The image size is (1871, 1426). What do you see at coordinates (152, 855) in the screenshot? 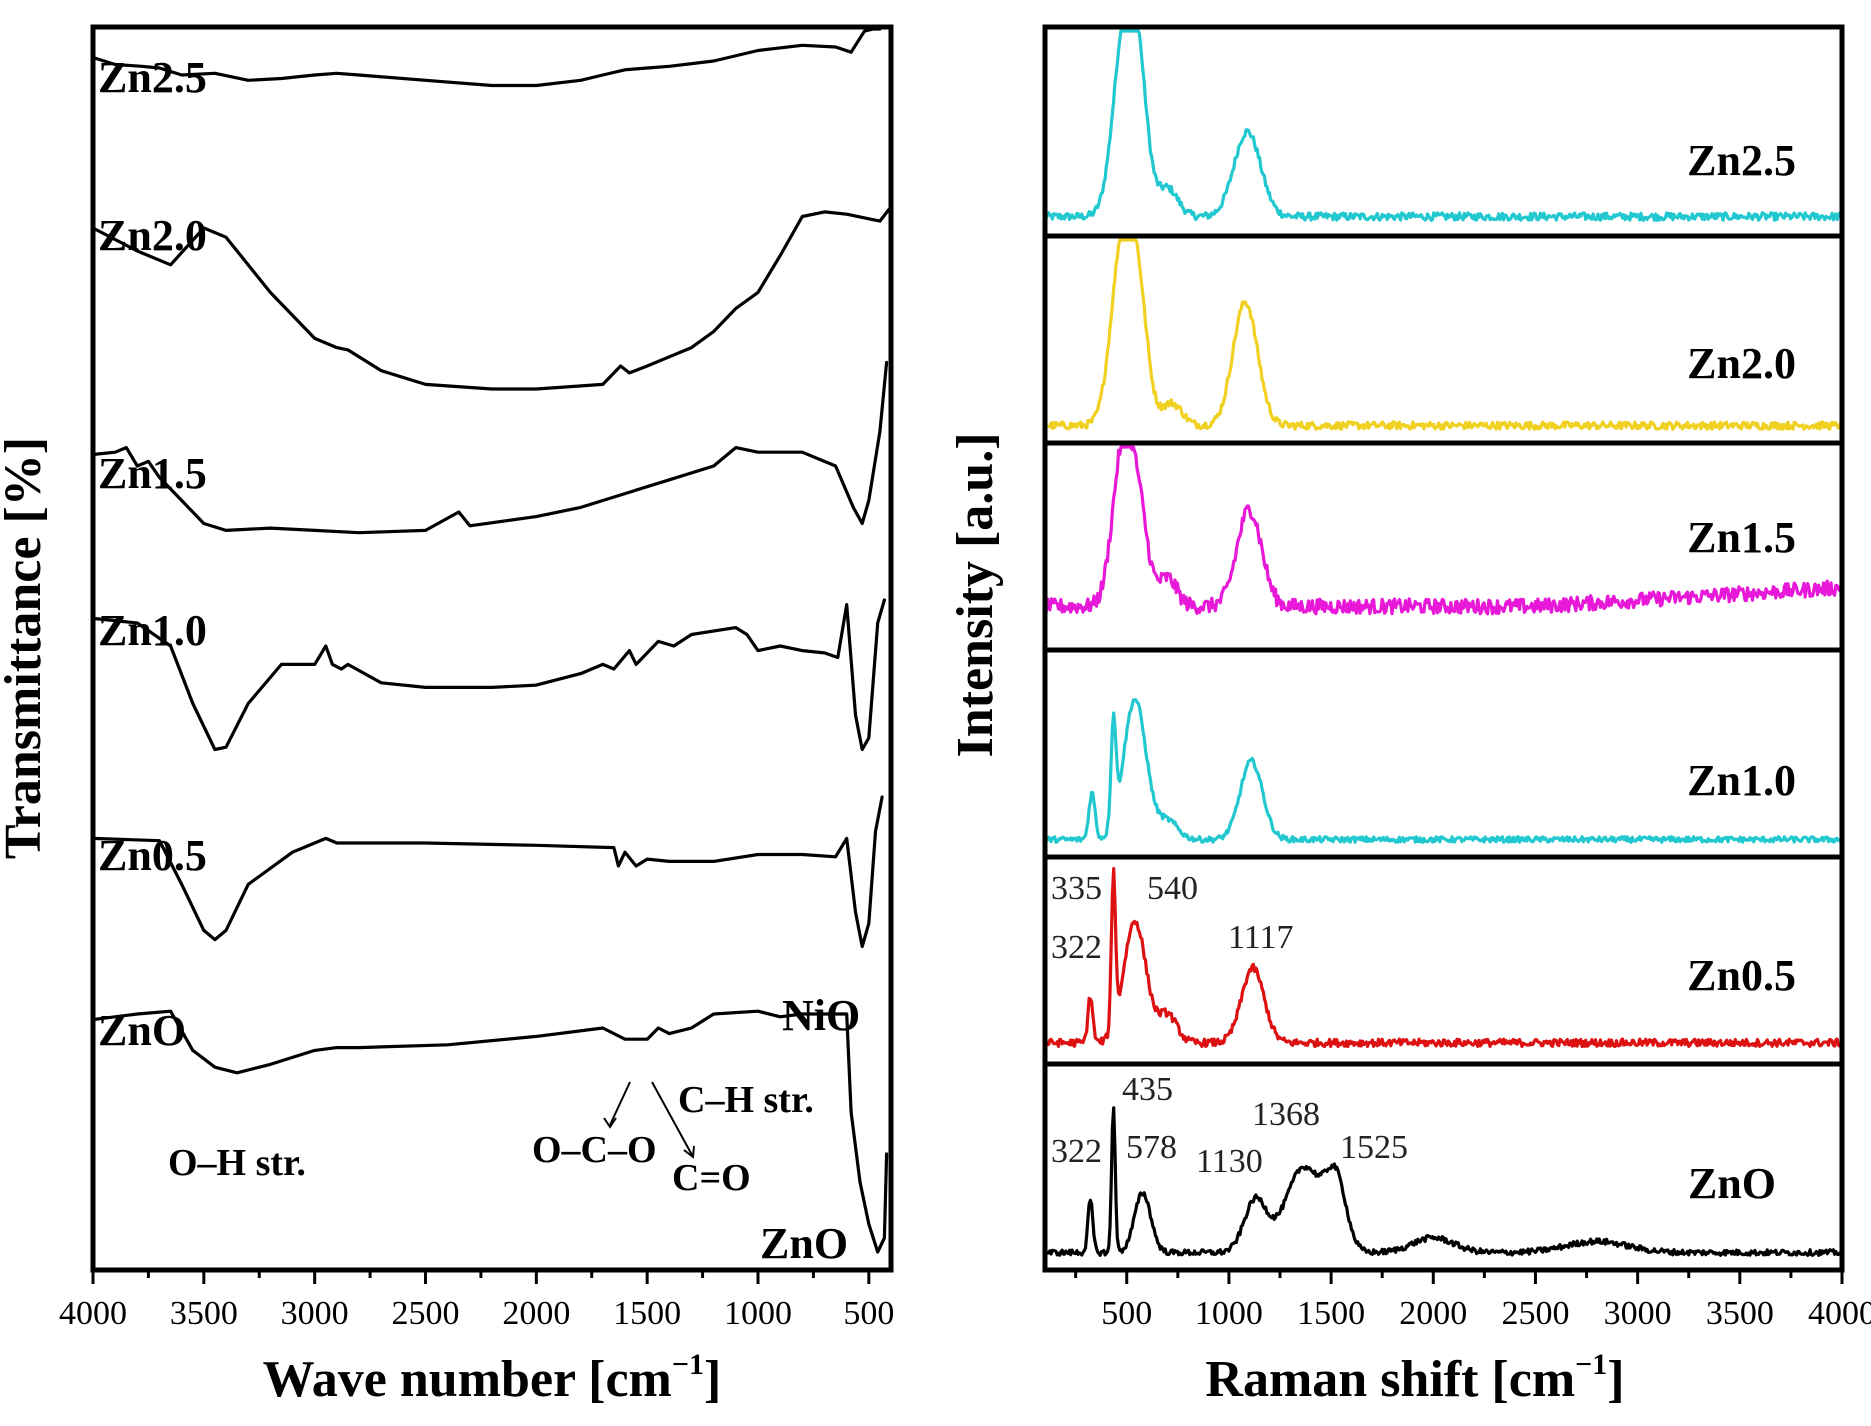
I see `ftir-label-zn0.5: Zn0.5` at bounding box center [152, 855].